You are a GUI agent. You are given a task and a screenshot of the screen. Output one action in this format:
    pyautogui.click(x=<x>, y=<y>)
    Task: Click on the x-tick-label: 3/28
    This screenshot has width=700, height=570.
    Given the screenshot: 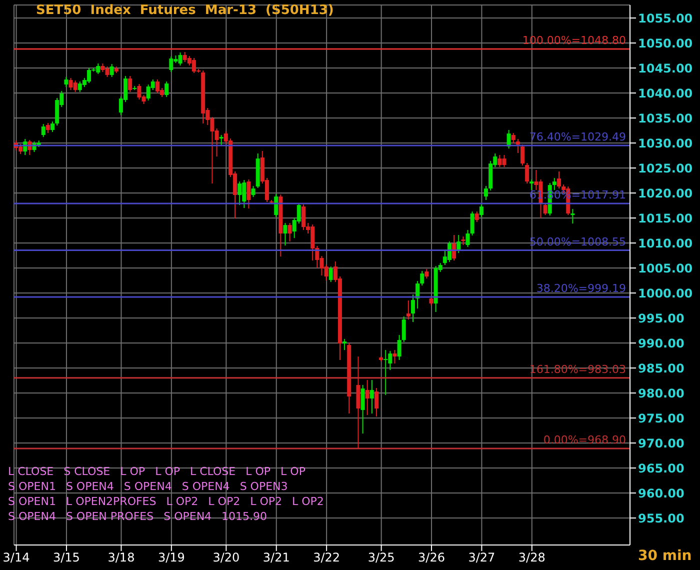 What is the action you would take?
    pyautogui.click(x=532, y=557)
    